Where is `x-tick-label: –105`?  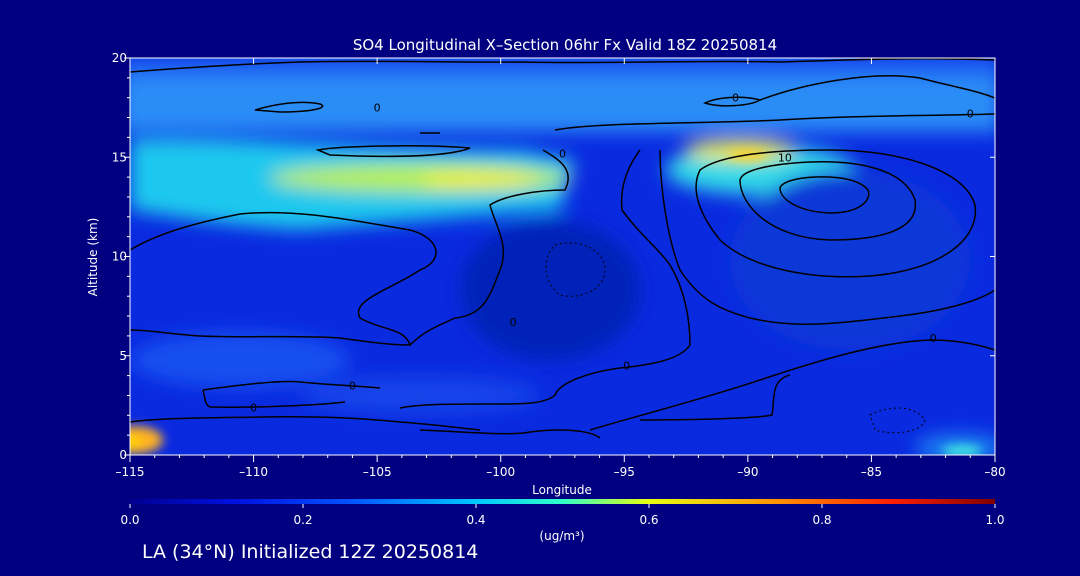
x-tick-label: –105 is located at coordinates (377, 472).